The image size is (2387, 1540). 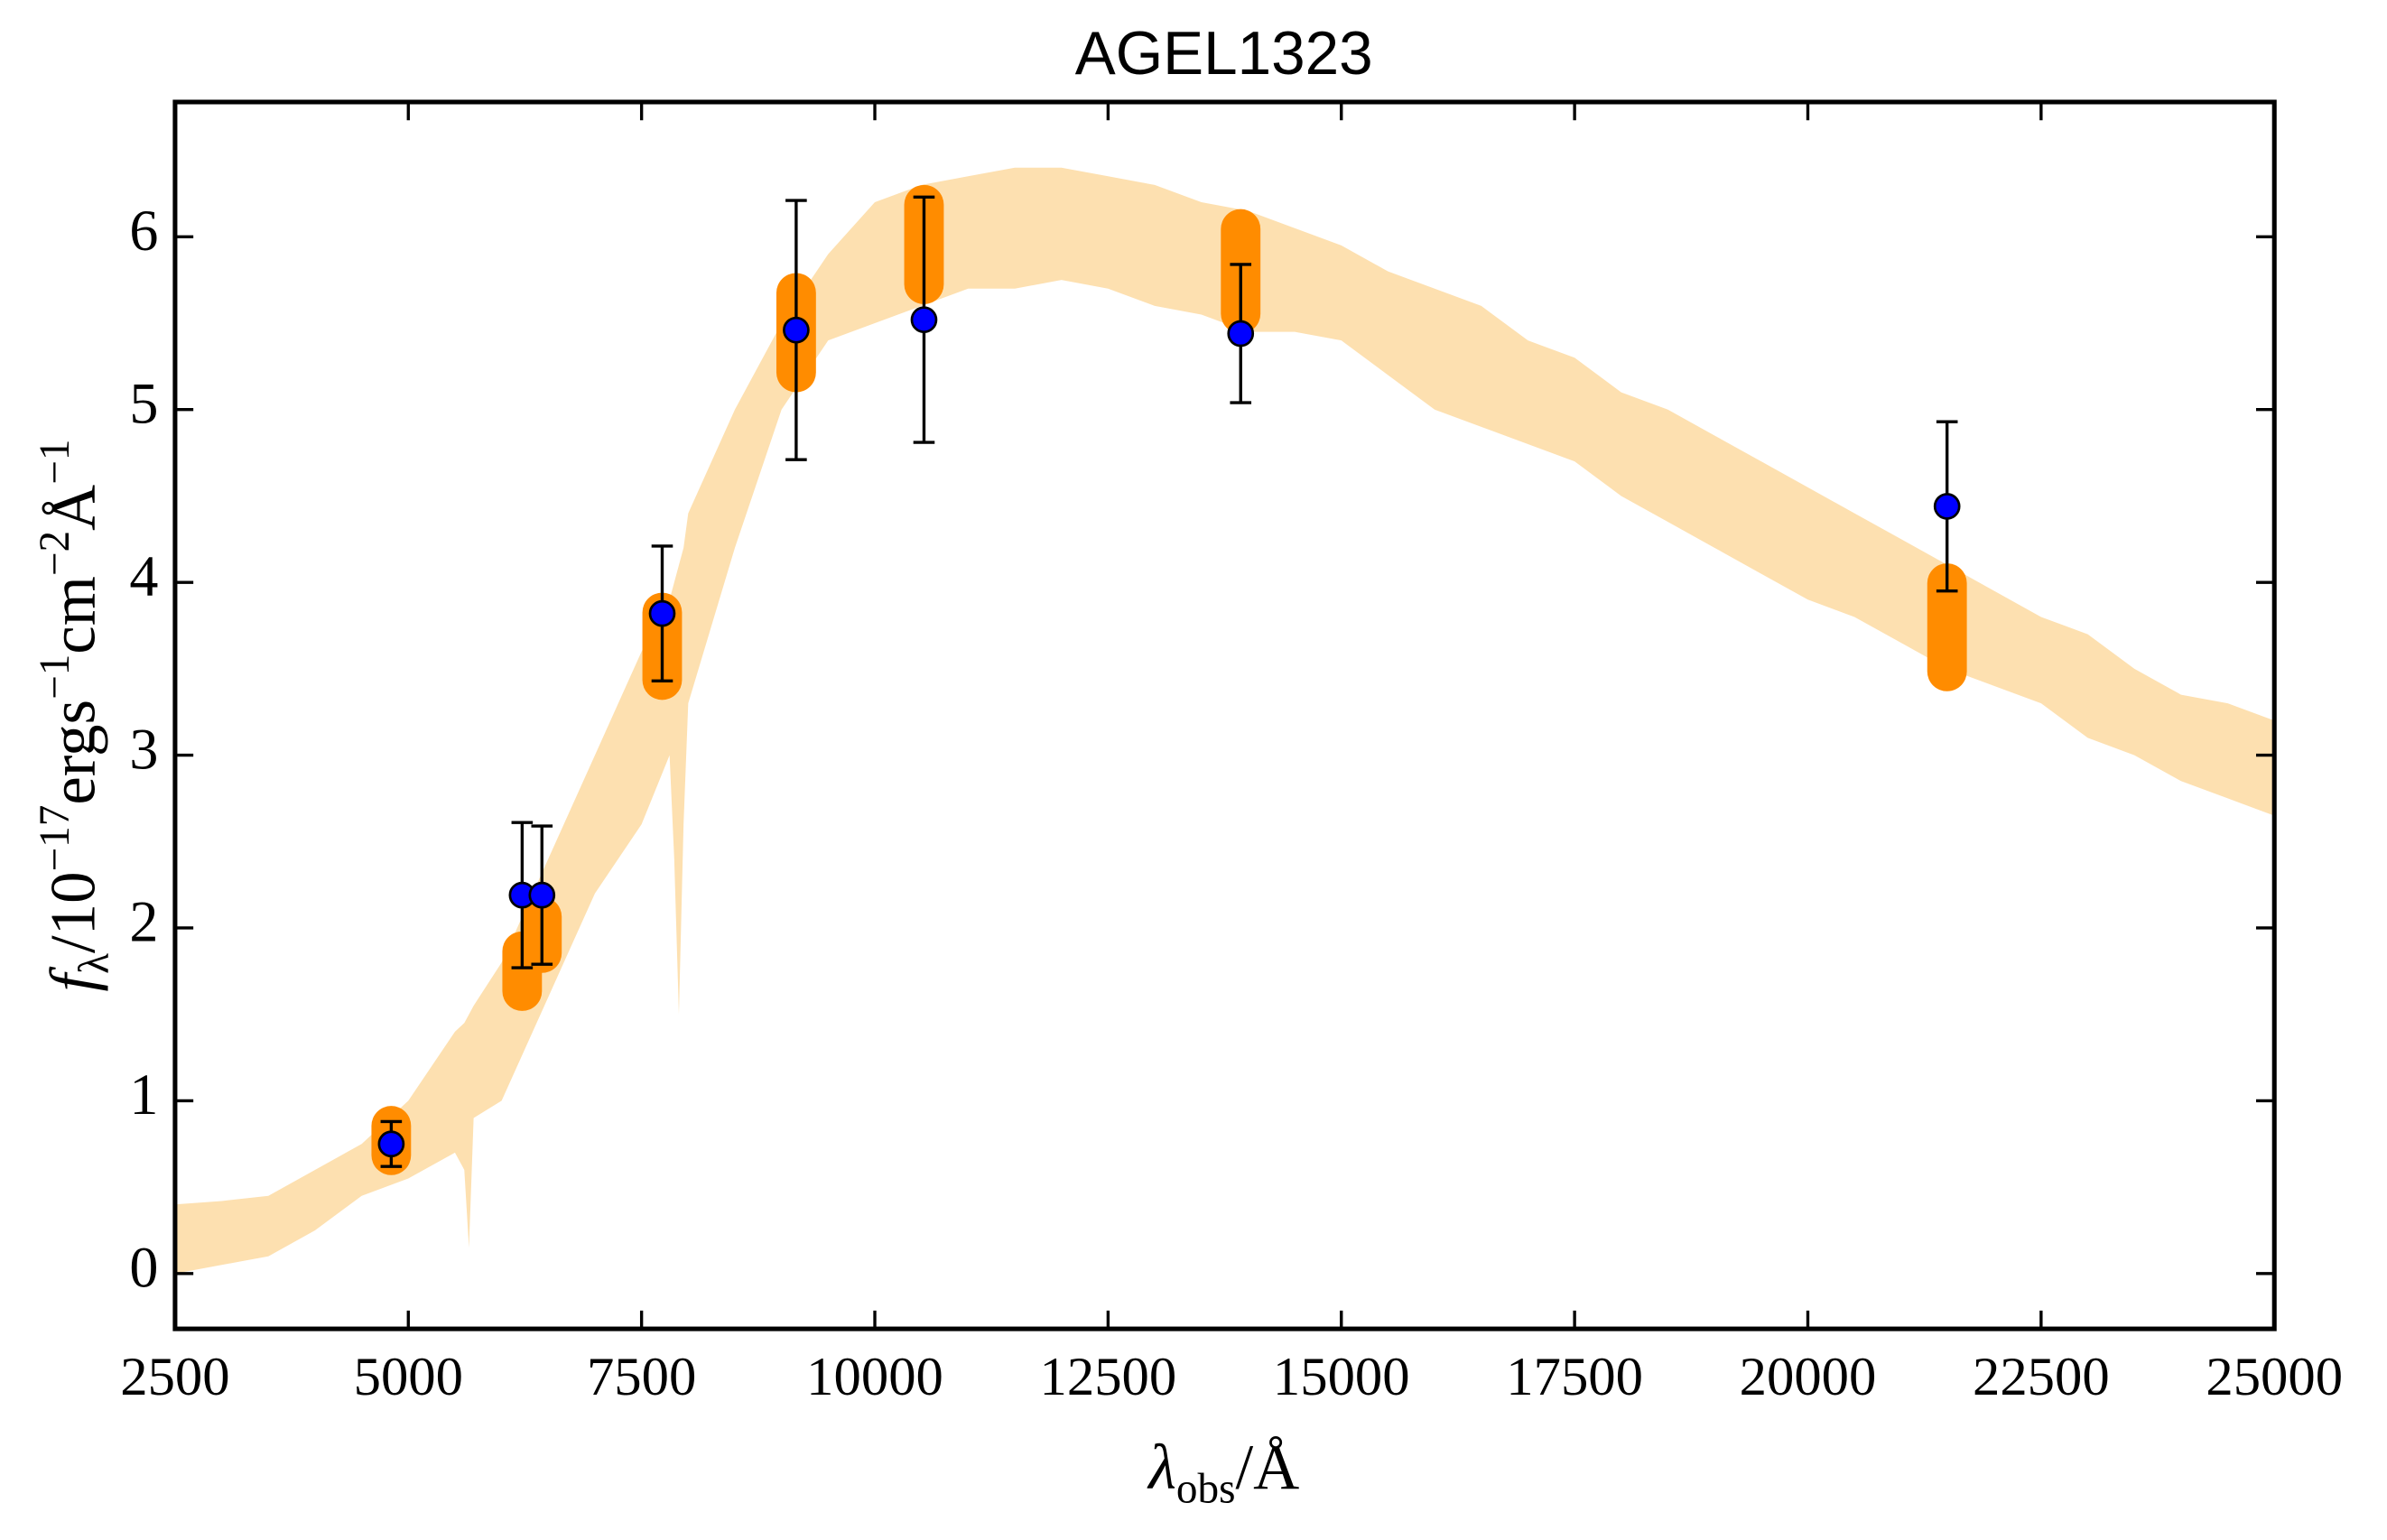 What do you see at coordinates (1267, 1468) in the screenshot?
I see `label-part: /Å` at bounding box center [1267, 1468].